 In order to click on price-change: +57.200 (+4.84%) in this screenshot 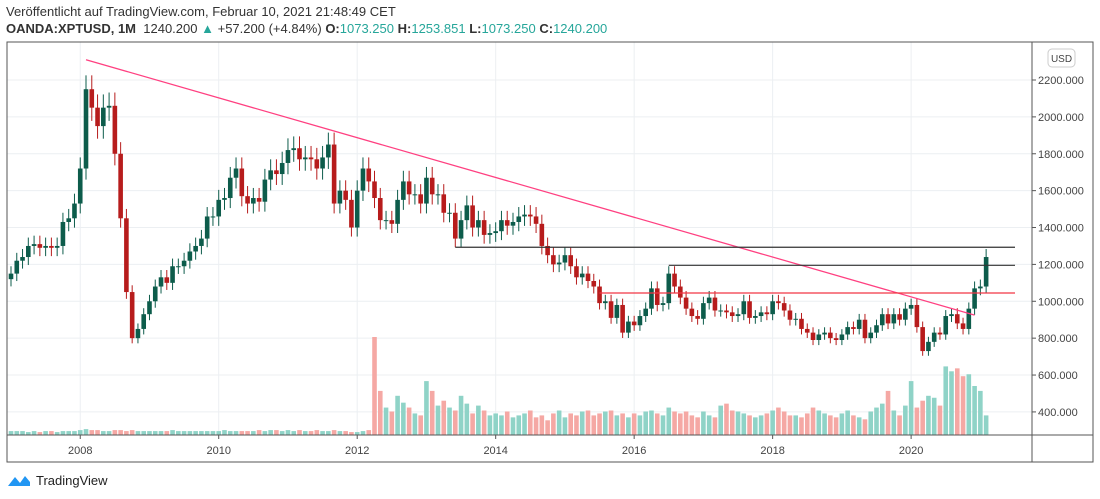, I will do `click(269, 28)`.